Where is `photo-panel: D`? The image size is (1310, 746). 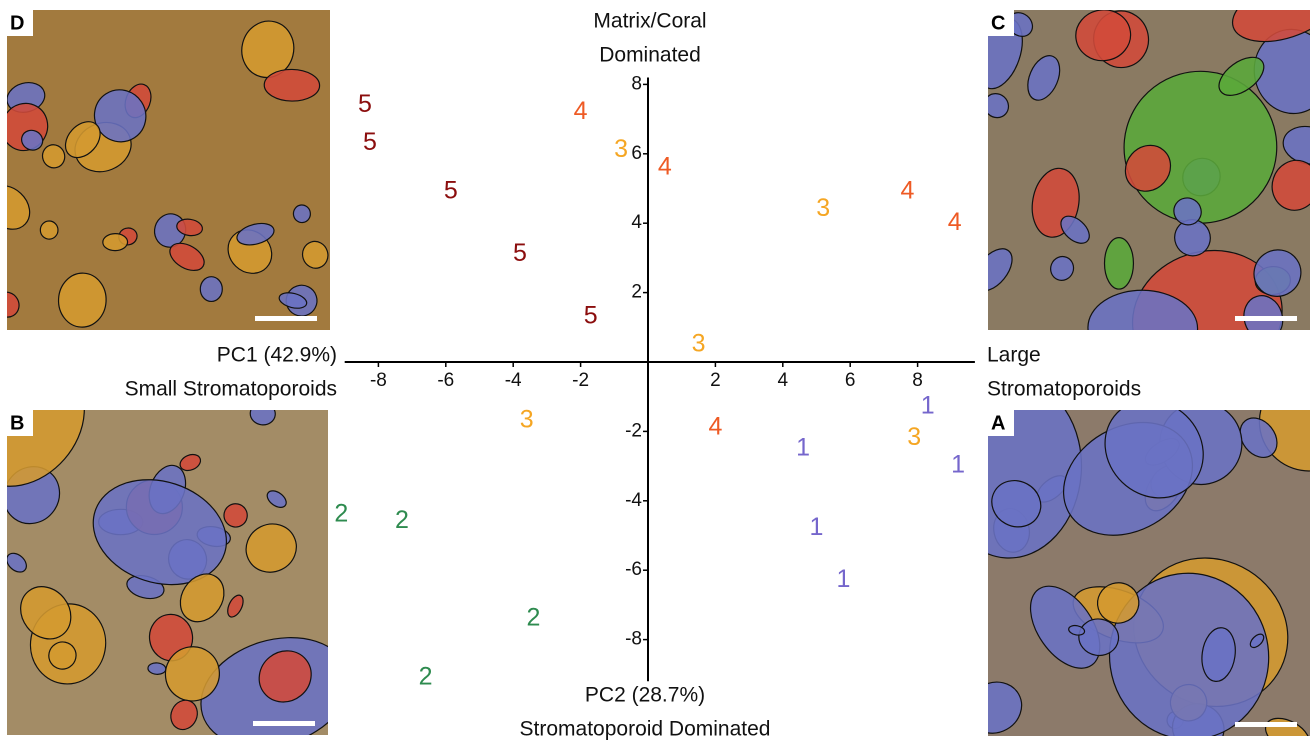 photo-panel: D is located at coordinates (168, 170).